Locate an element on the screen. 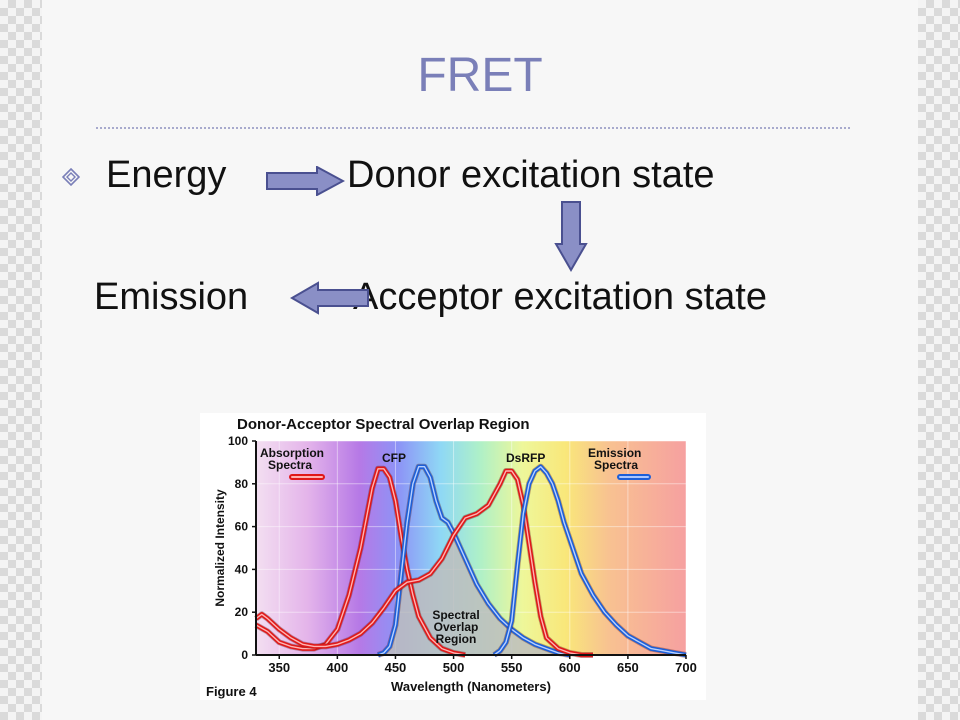  x-tick-label: 450 is located at coordinates (396, 667).